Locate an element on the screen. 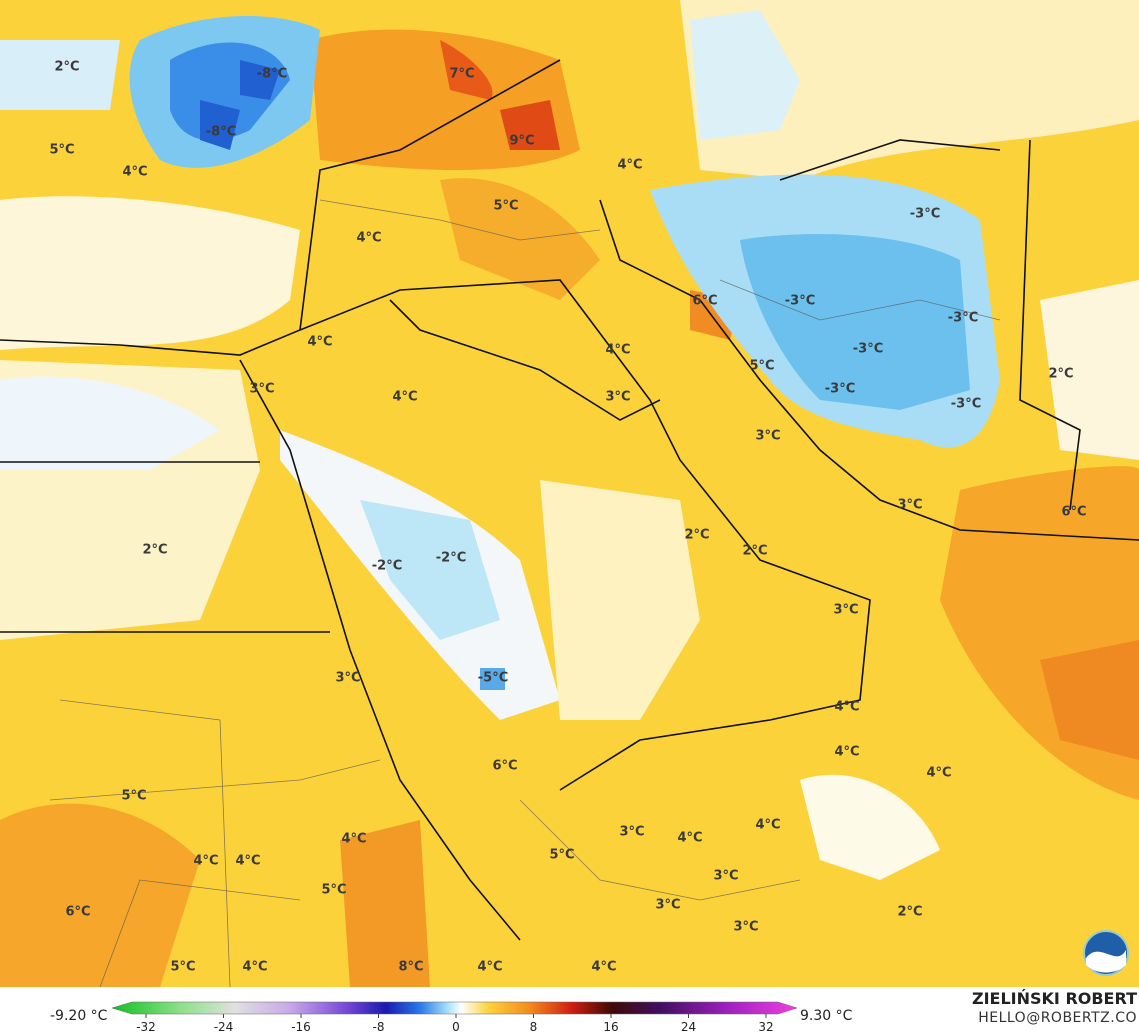  temperature-label: -5°C is located at coordinates (493, 678).